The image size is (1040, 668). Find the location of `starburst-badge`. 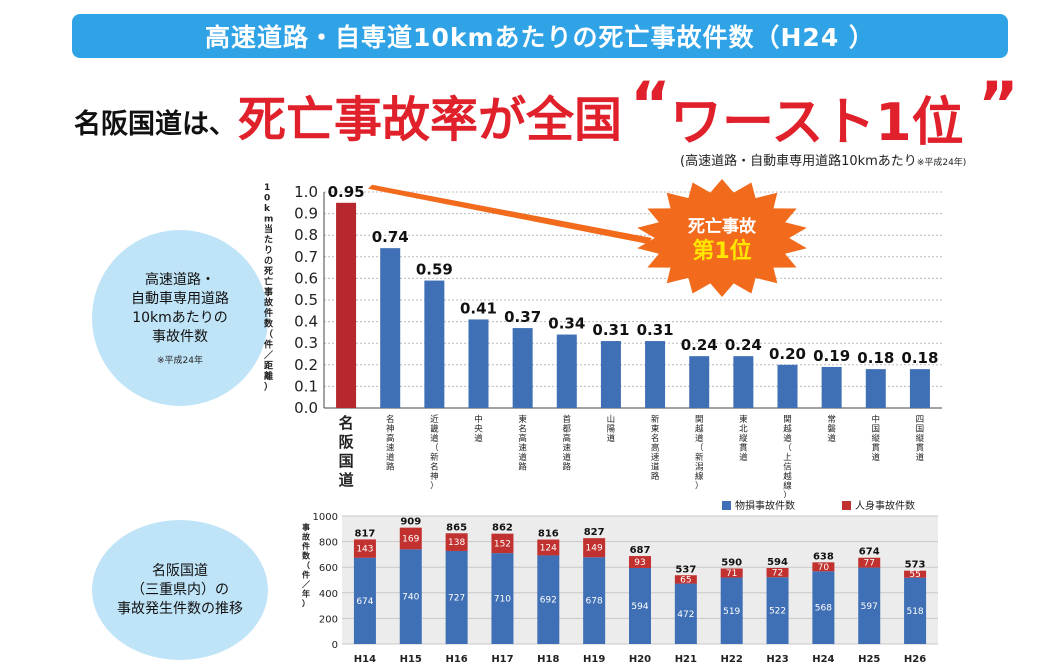

starburst-badge is located at coordinates (722, 238).